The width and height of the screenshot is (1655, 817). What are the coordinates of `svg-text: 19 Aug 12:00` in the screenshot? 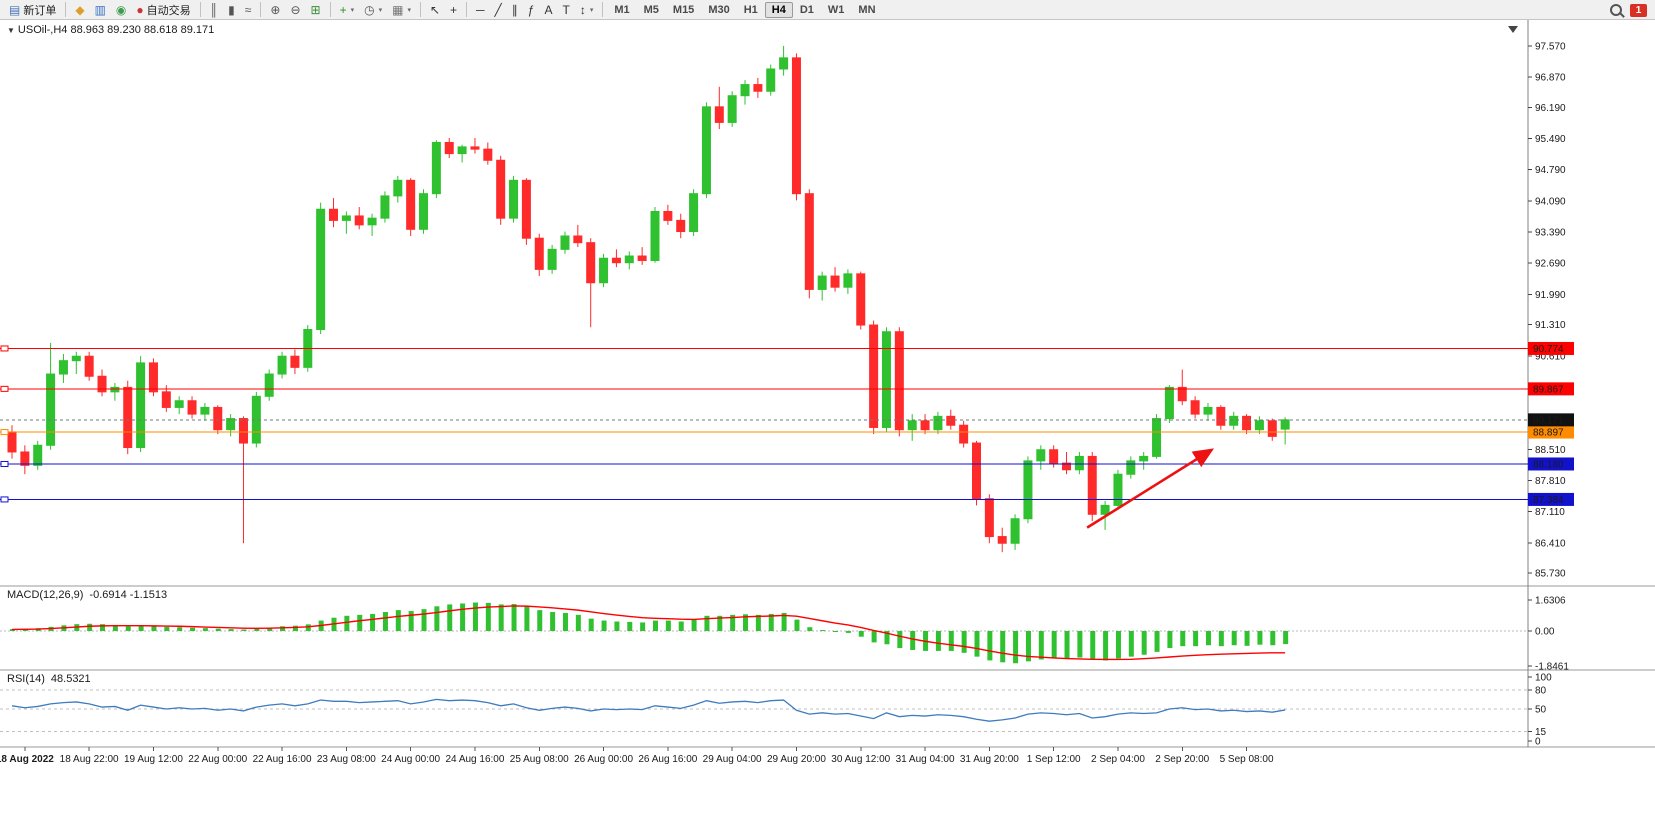 It's located at (153, 759).